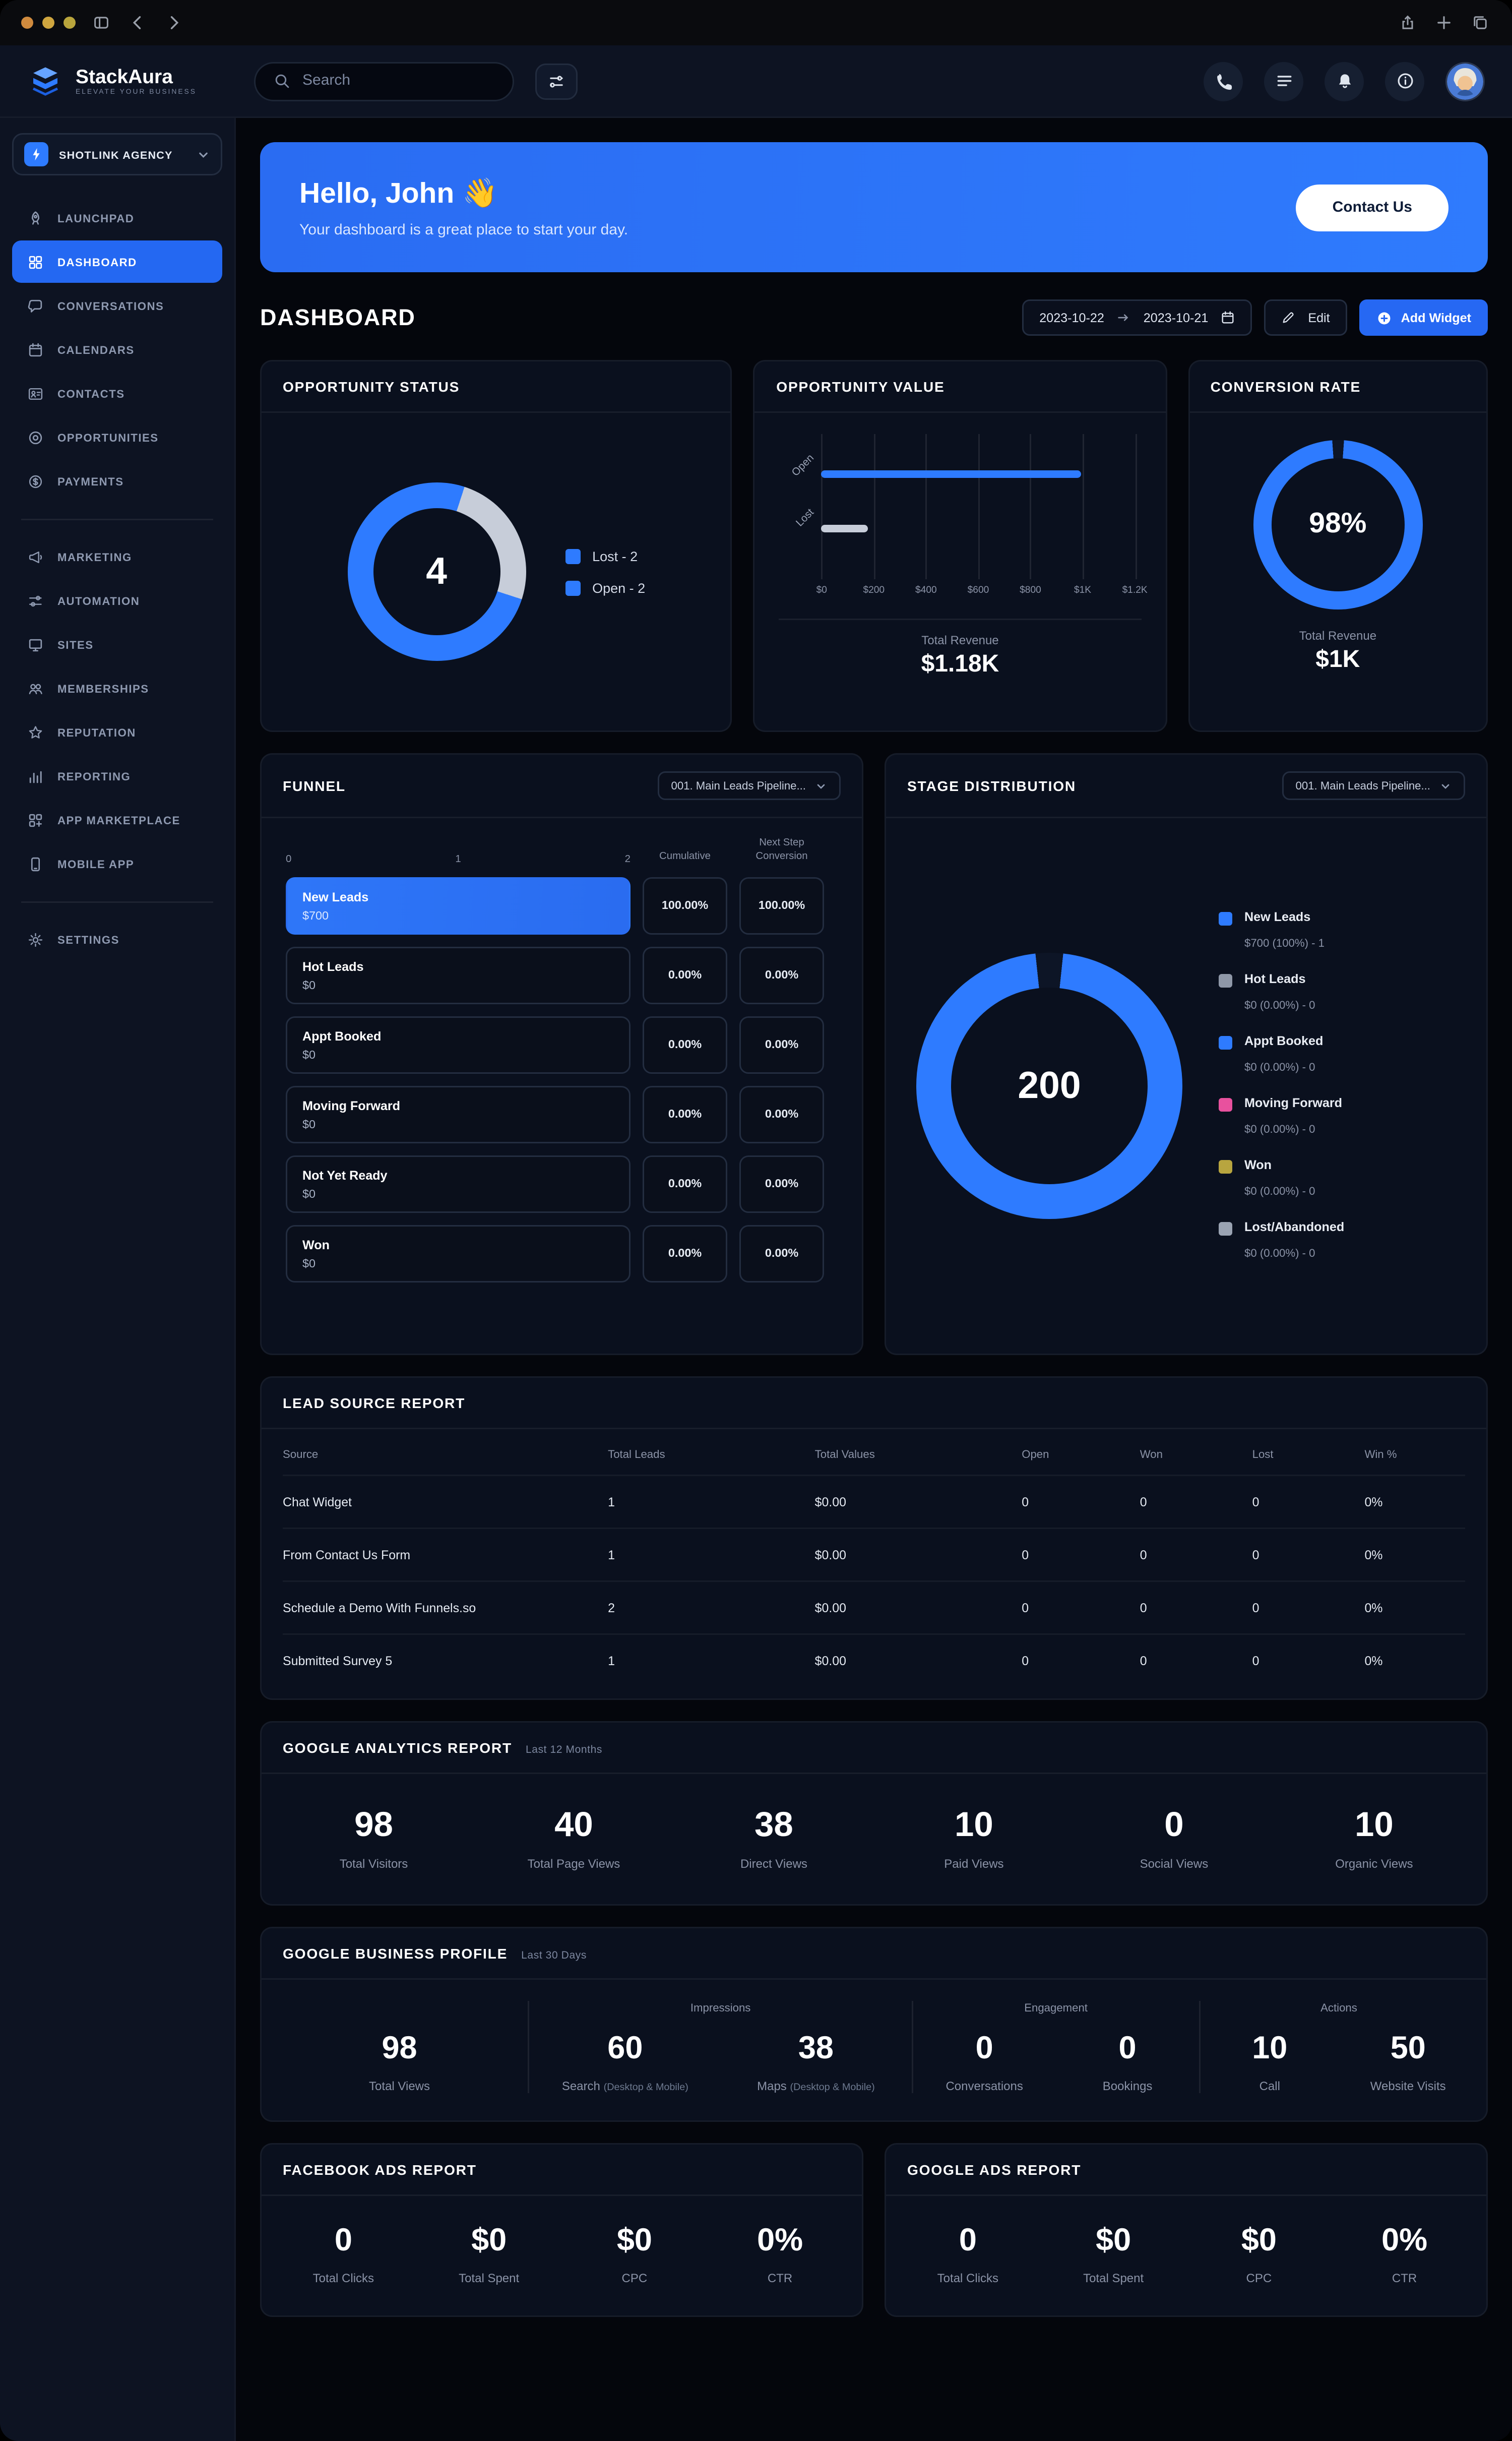  What do you see at coordinates (117, 154) in the screenshot?
I see `agency-selector: SHOTLINK AGENCY` at bounding box center [117, 154].